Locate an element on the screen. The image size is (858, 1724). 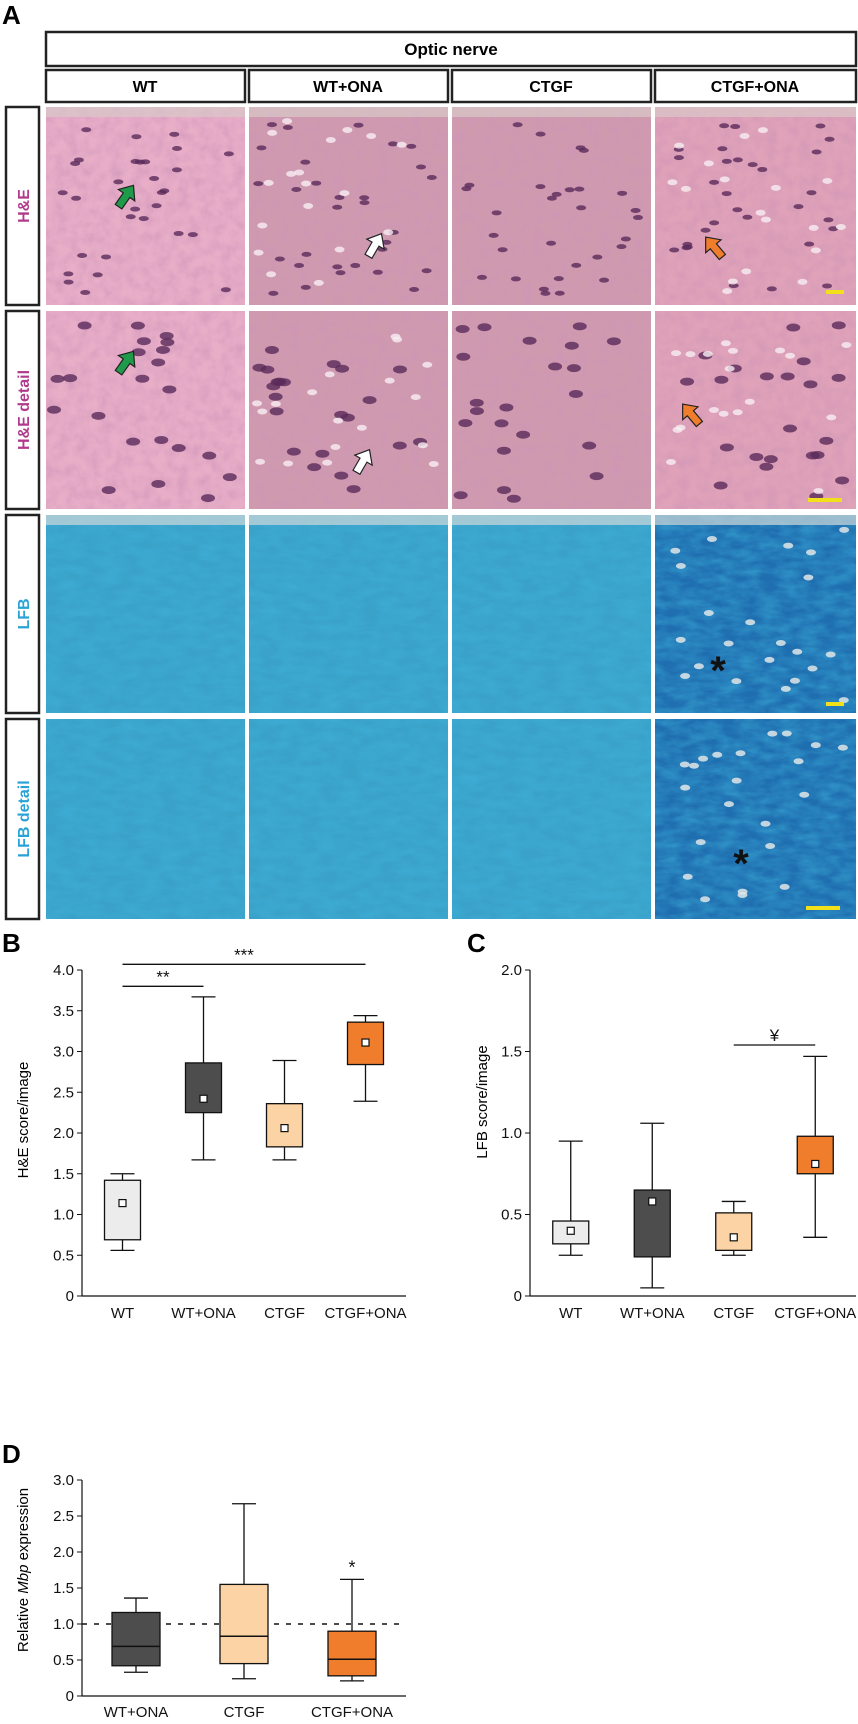
micrograph-edge is located at coordinates (755, 520).